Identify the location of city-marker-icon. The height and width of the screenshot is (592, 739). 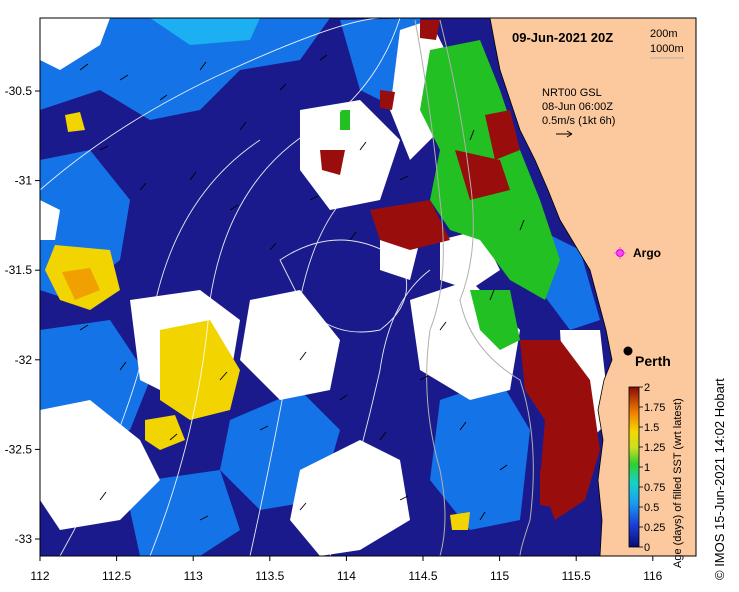
(628, 351).